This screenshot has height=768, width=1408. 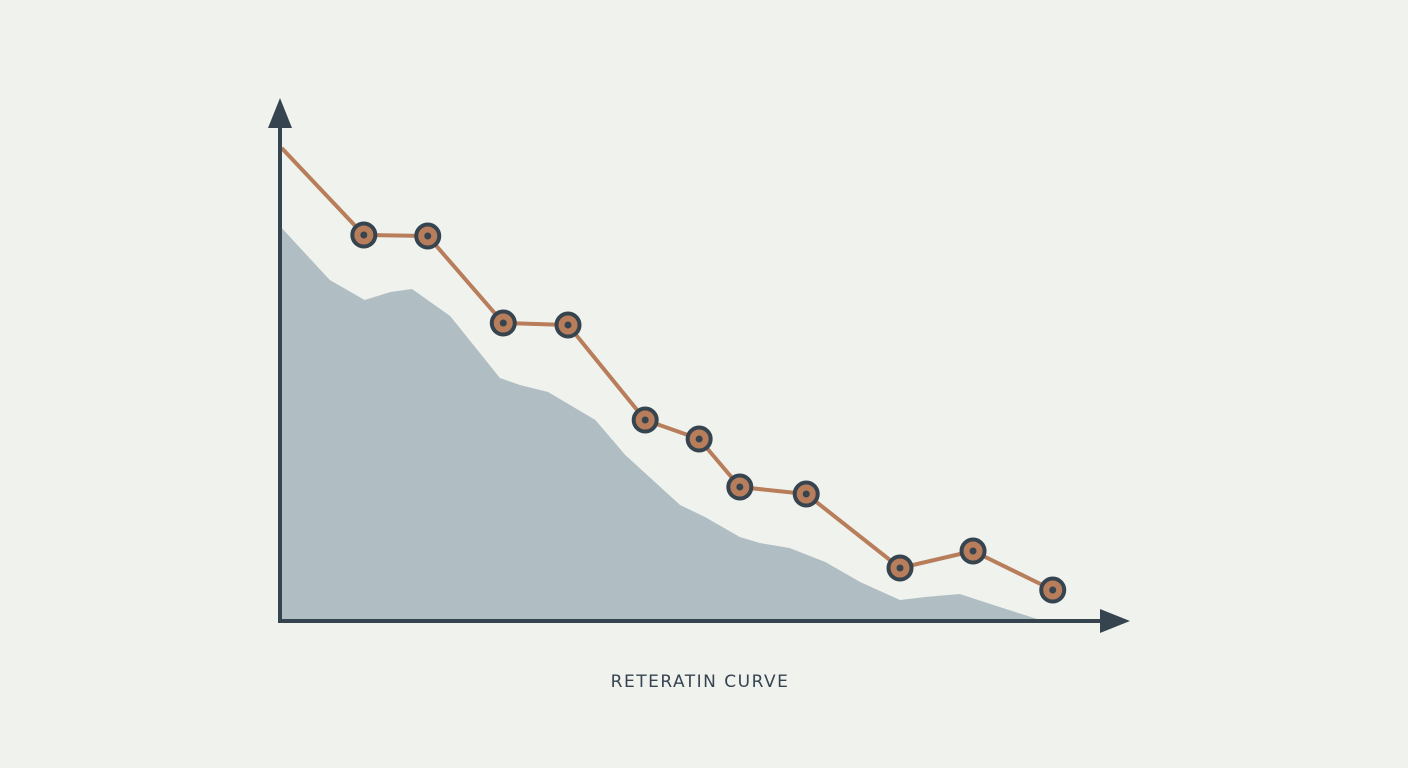 What do you see at coordinates (1115, 621) in the screenshot?
I see `x-axis-arrow` at bounding box center [1115, 621].